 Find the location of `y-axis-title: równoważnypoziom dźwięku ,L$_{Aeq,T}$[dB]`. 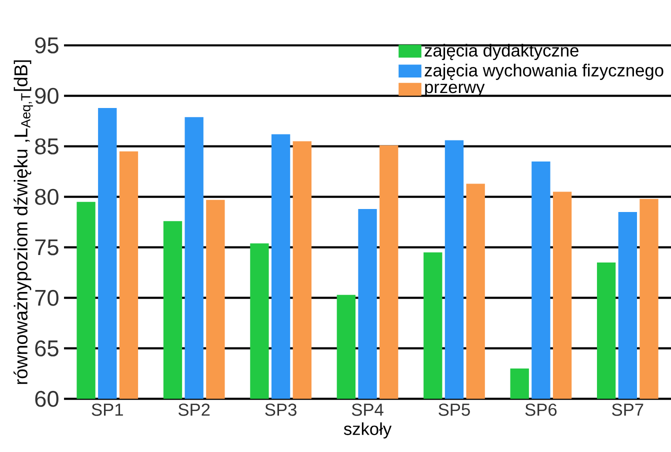

y-axis-title: równoważnypoziom dźwięku ,L$_{Aeq,T}$[dB] is located at coordinates (23, 222).